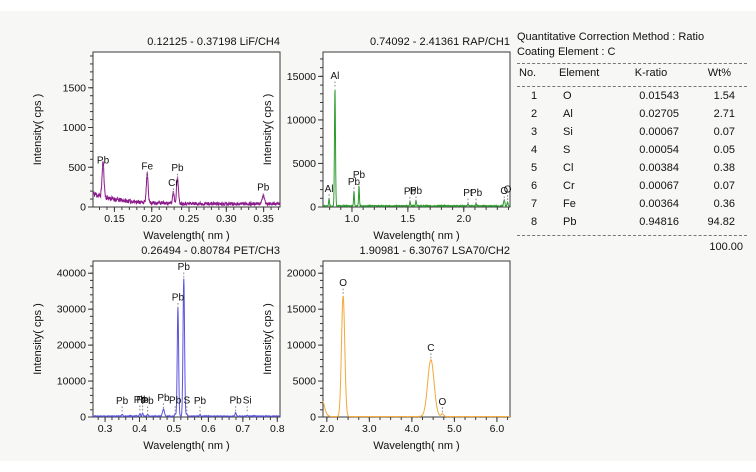 The width and height of the screenshot is (756, 472). Describe the element at coordinates (568, 132) in the screenshot. I see `table-cell: Si` at that location.